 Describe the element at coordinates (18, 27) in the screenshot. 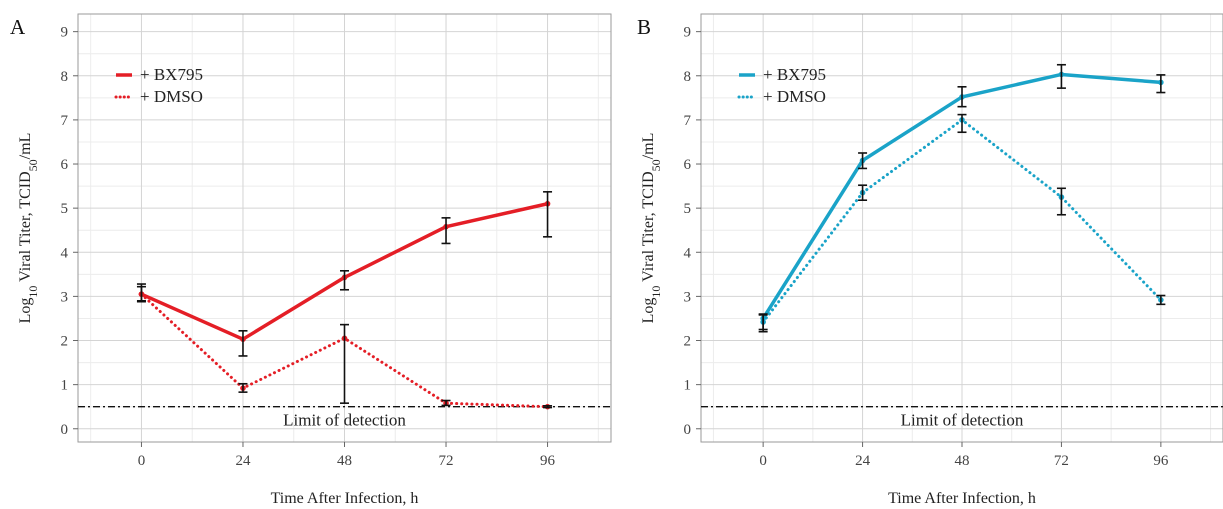

I see `panel-label: A` at that location.